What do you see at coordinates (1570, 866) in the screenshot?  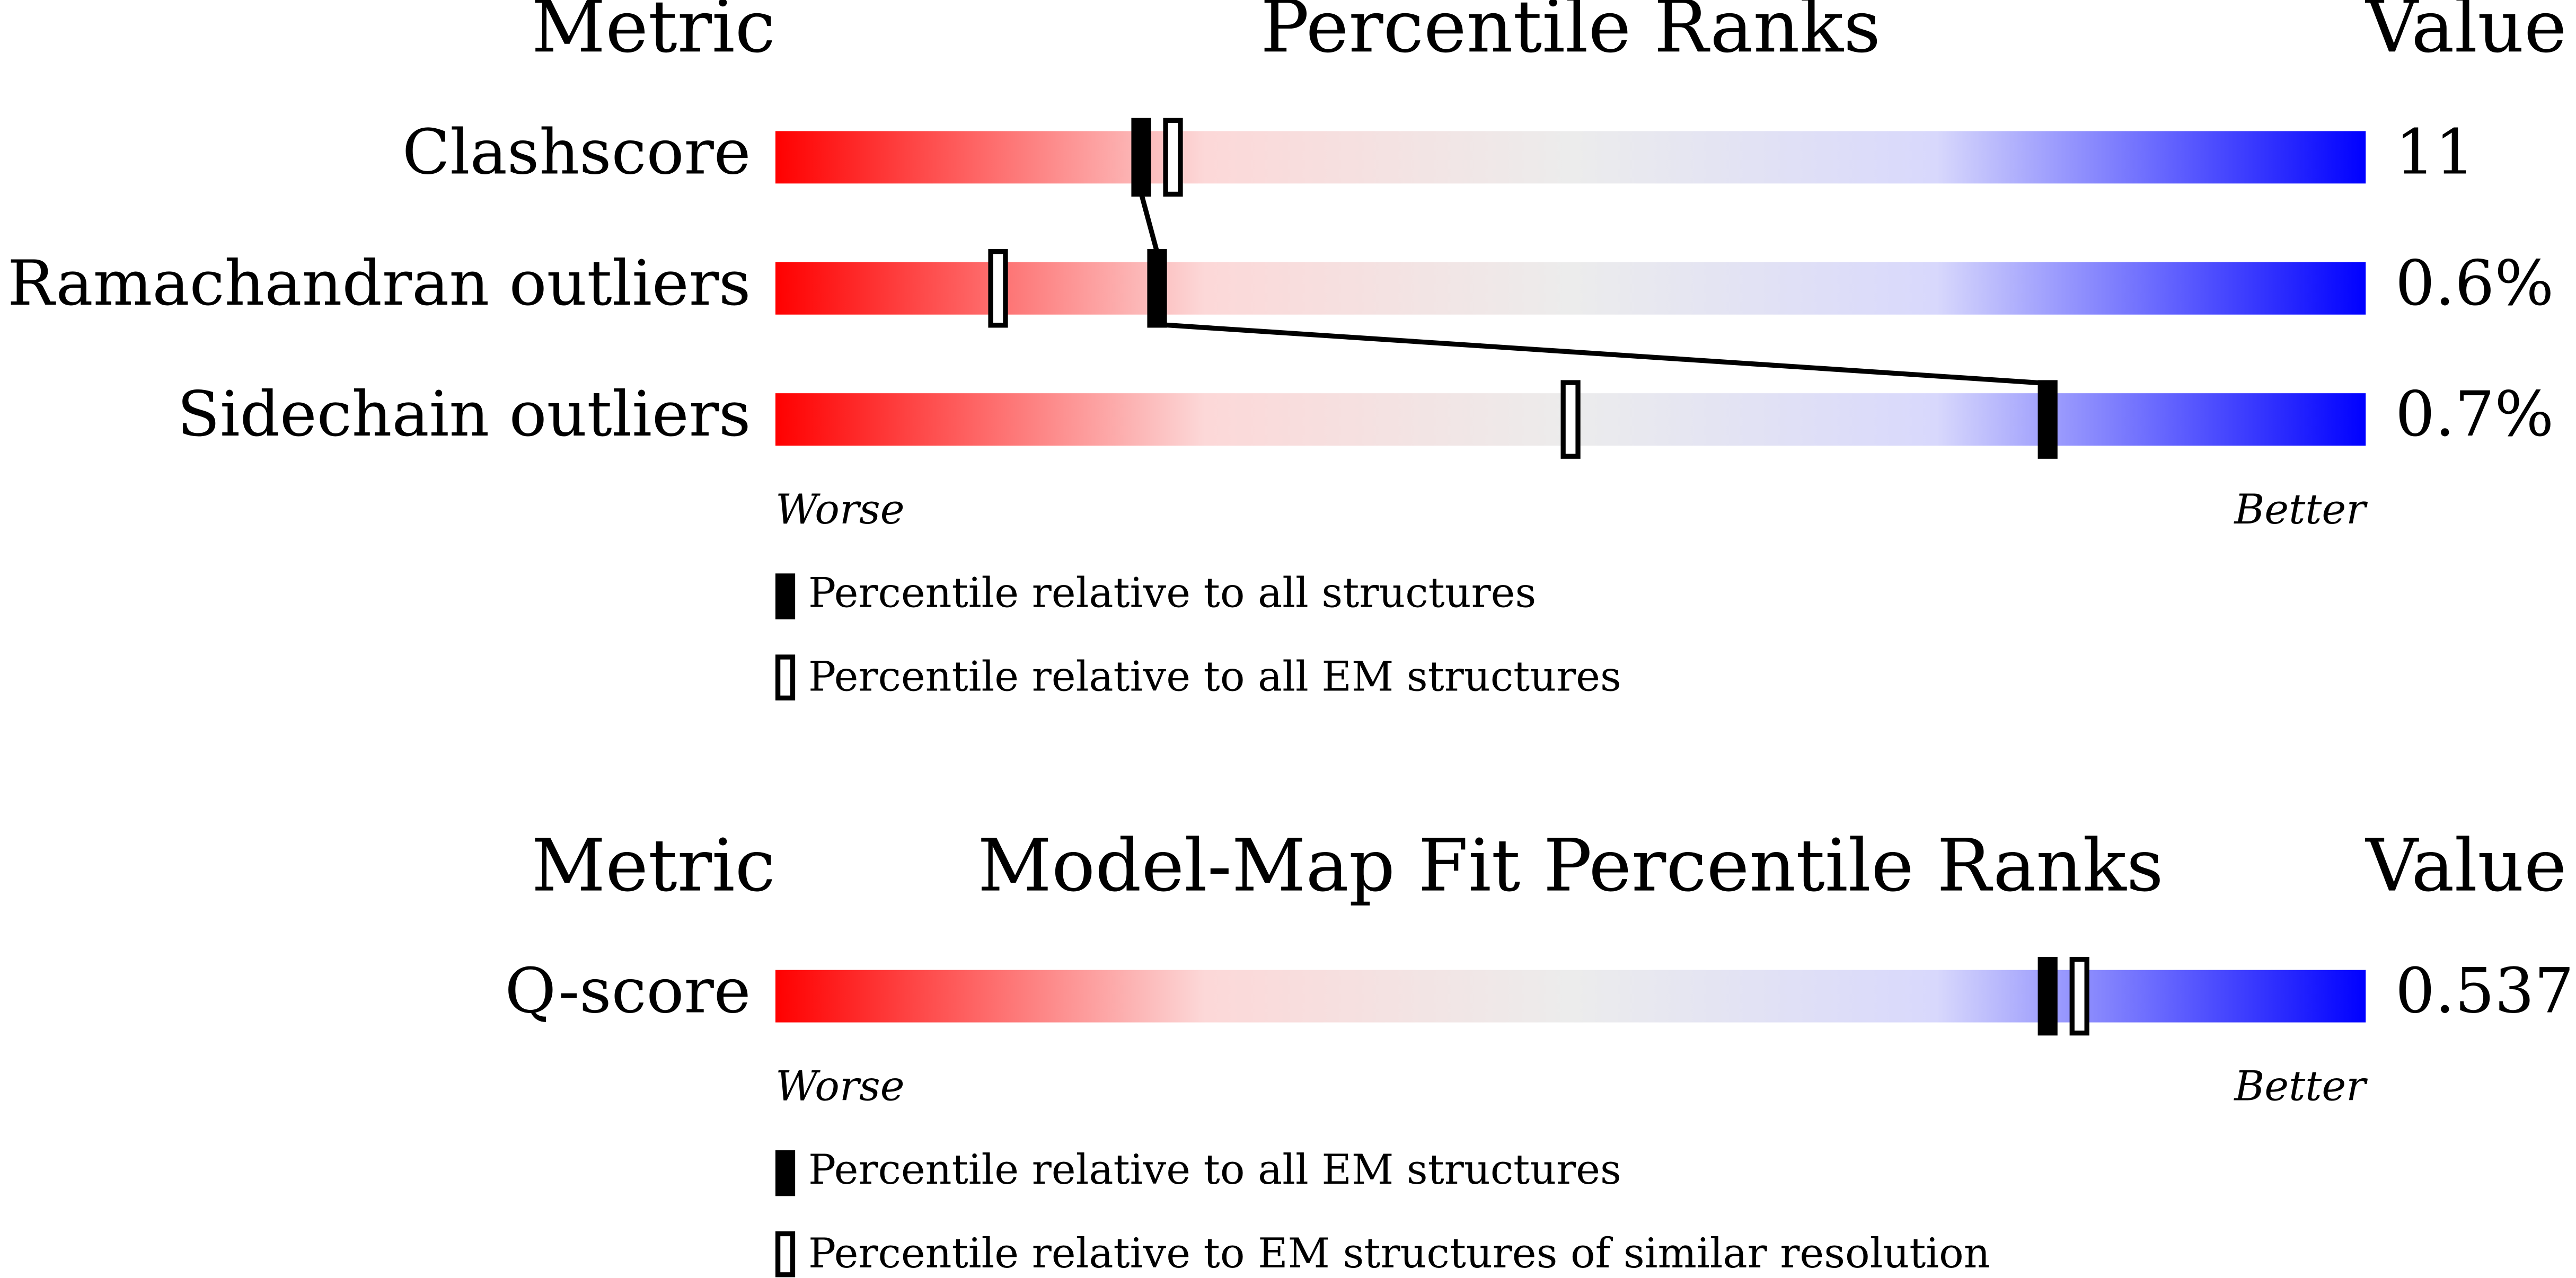 I see `chart-title: Model-Map Fit Percentile Ranks` at bounding box center [1570, 866].